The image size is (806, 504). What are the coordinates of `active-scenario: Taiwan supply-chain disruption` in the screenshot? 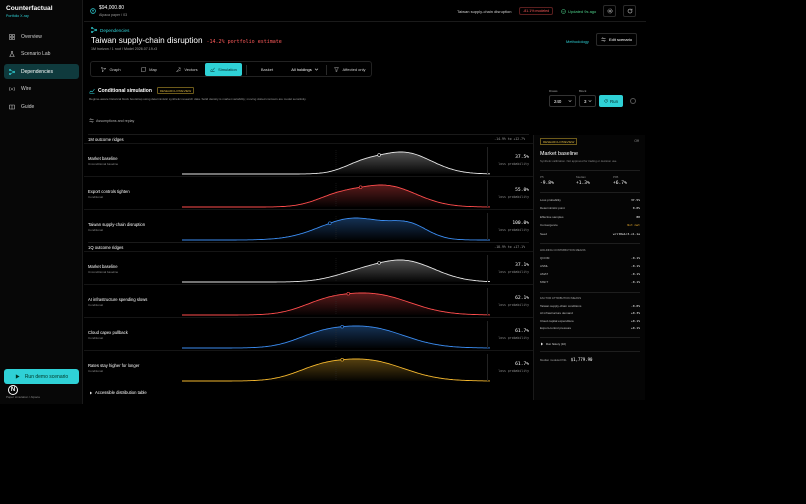 It's located at (484, 11).